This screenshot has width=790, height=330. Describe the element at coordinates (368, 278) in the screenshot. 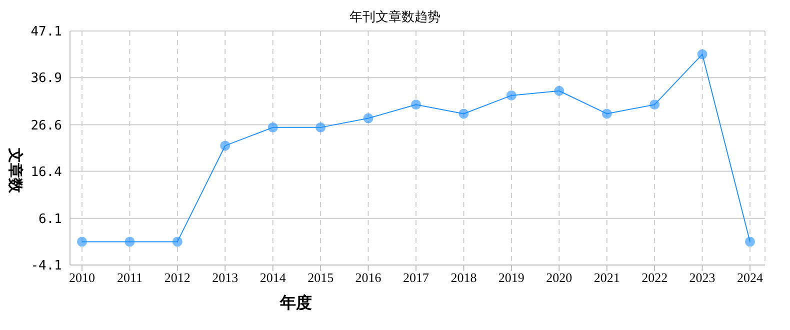

I see `x-tick-label: 2016` at that location.